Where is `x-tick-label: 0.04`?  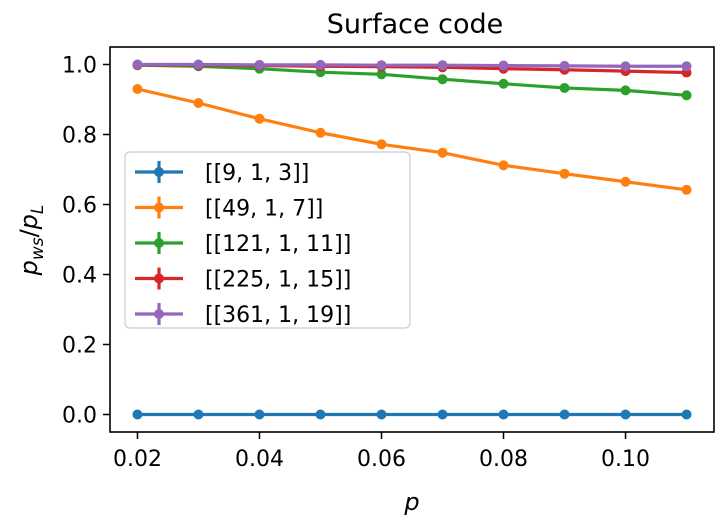 x-tick-label: 0.04 is located at coordinates (259, 459).